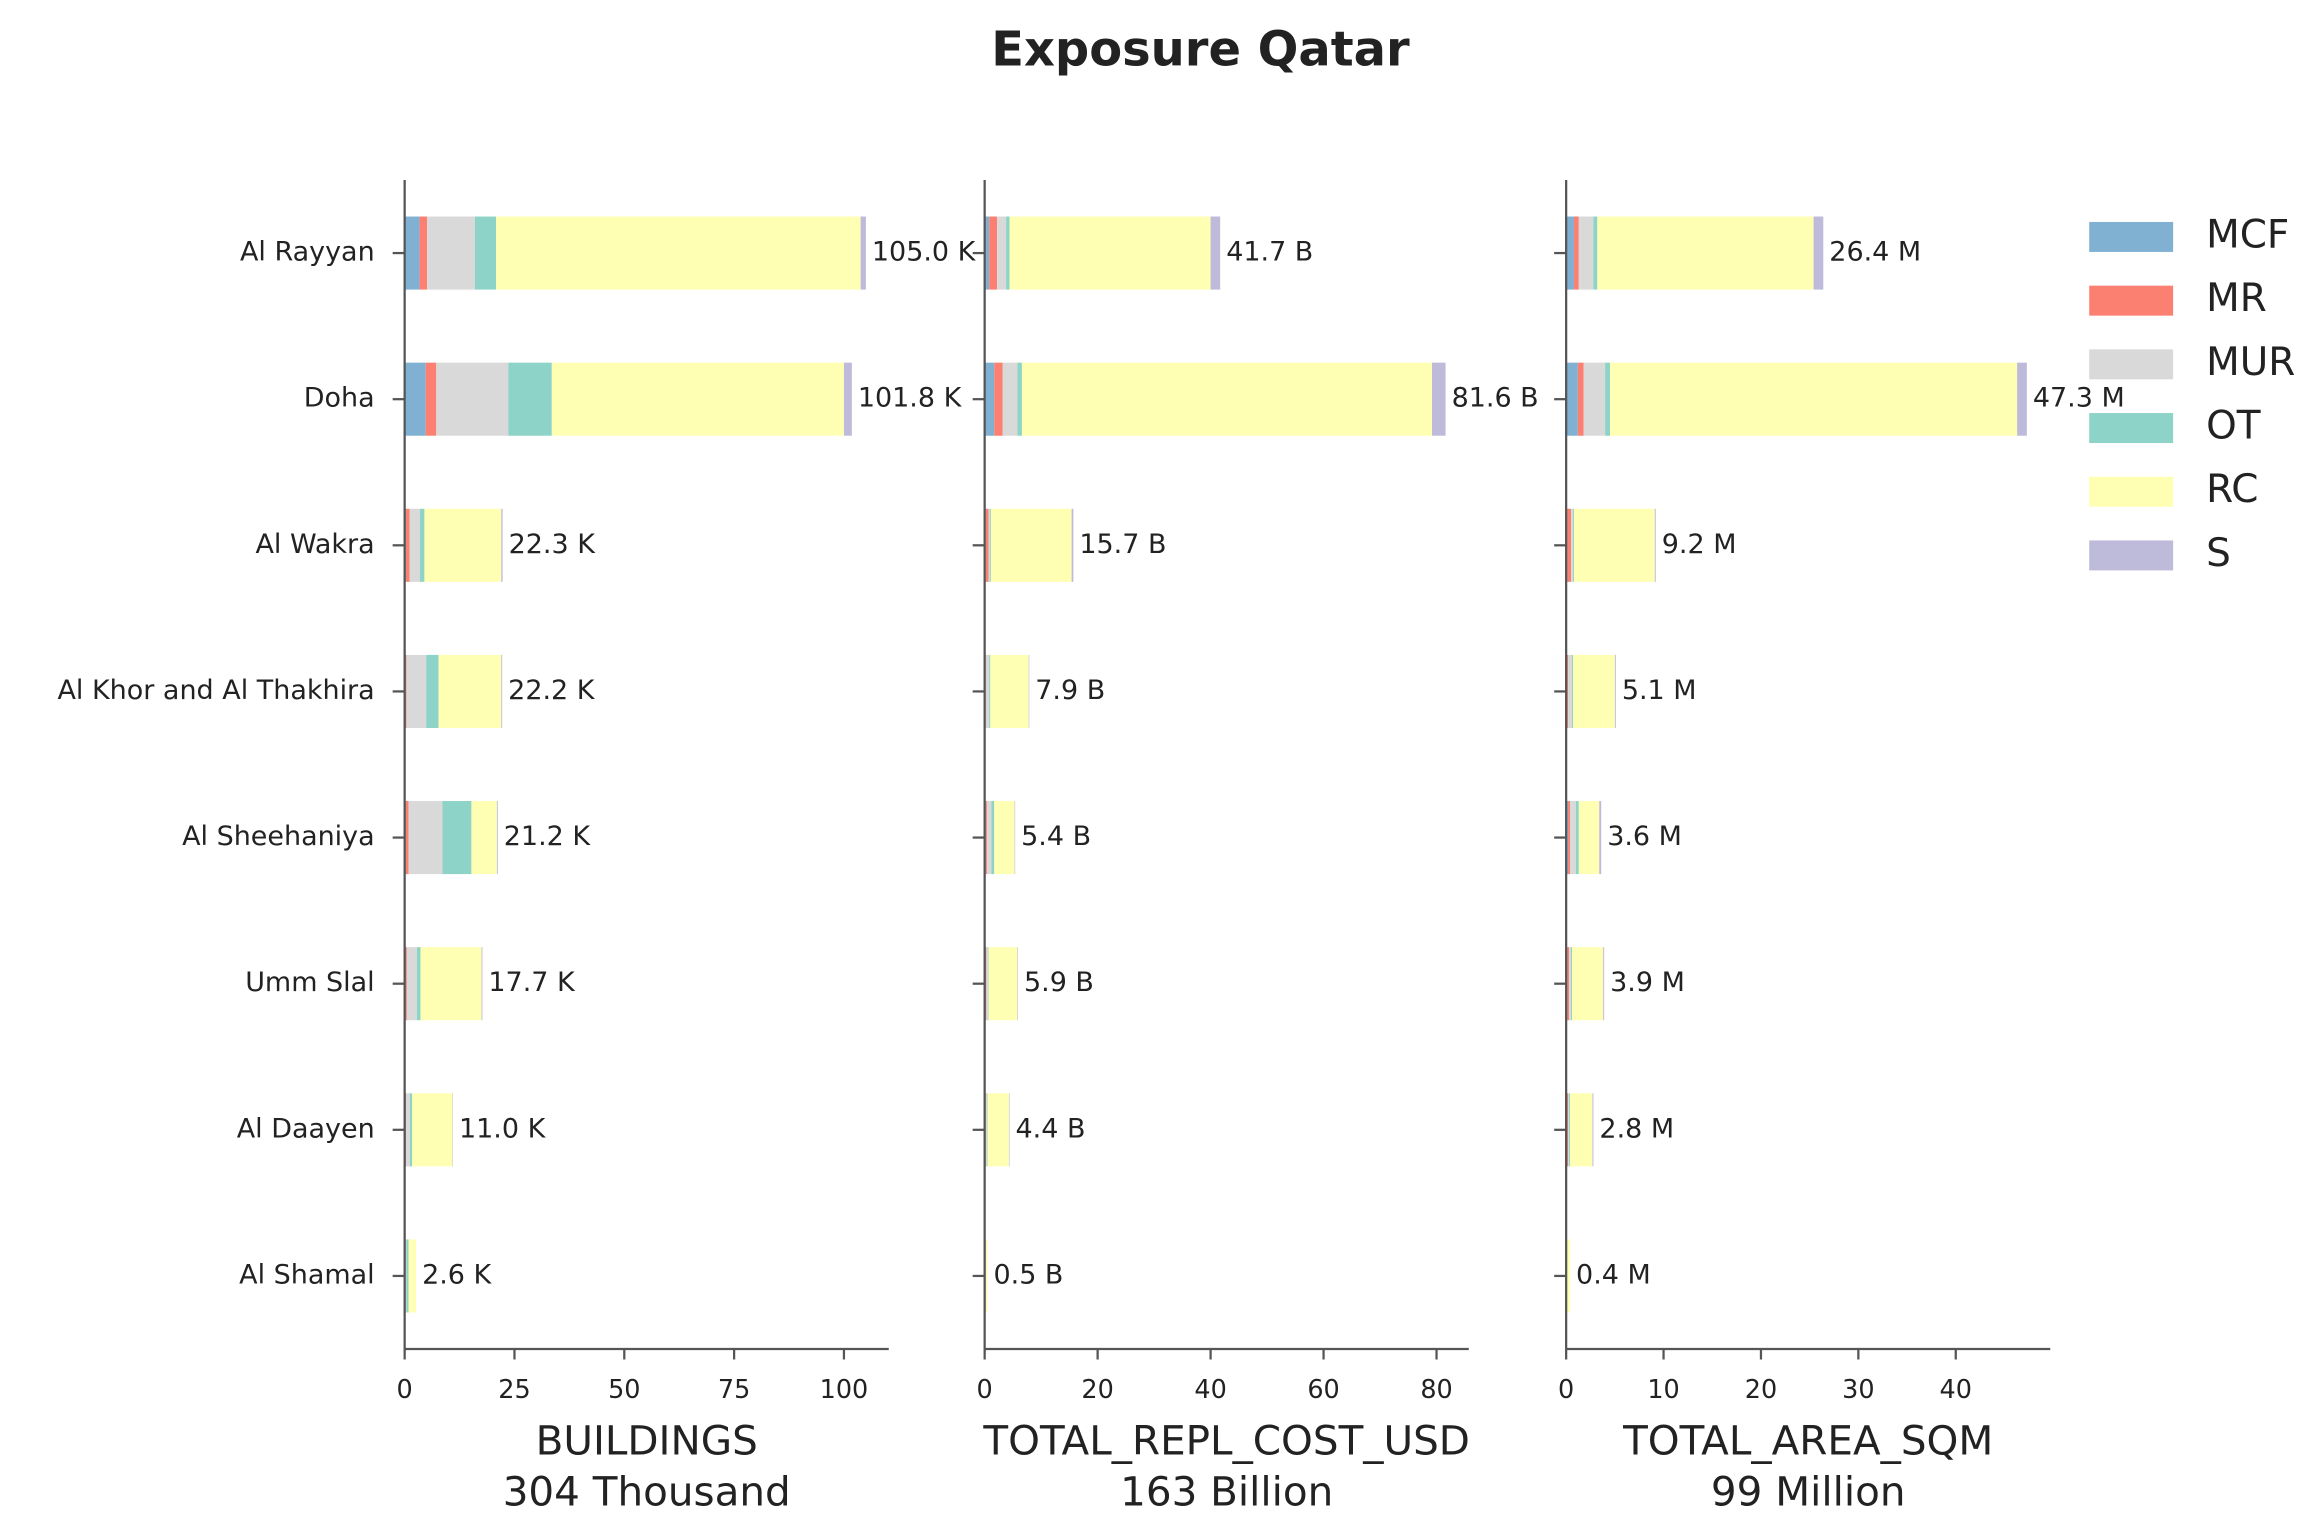 This screenshot has width=2323, height=1533. I want to click on y-tick-label: Al Shamal, so click(307, 1274).